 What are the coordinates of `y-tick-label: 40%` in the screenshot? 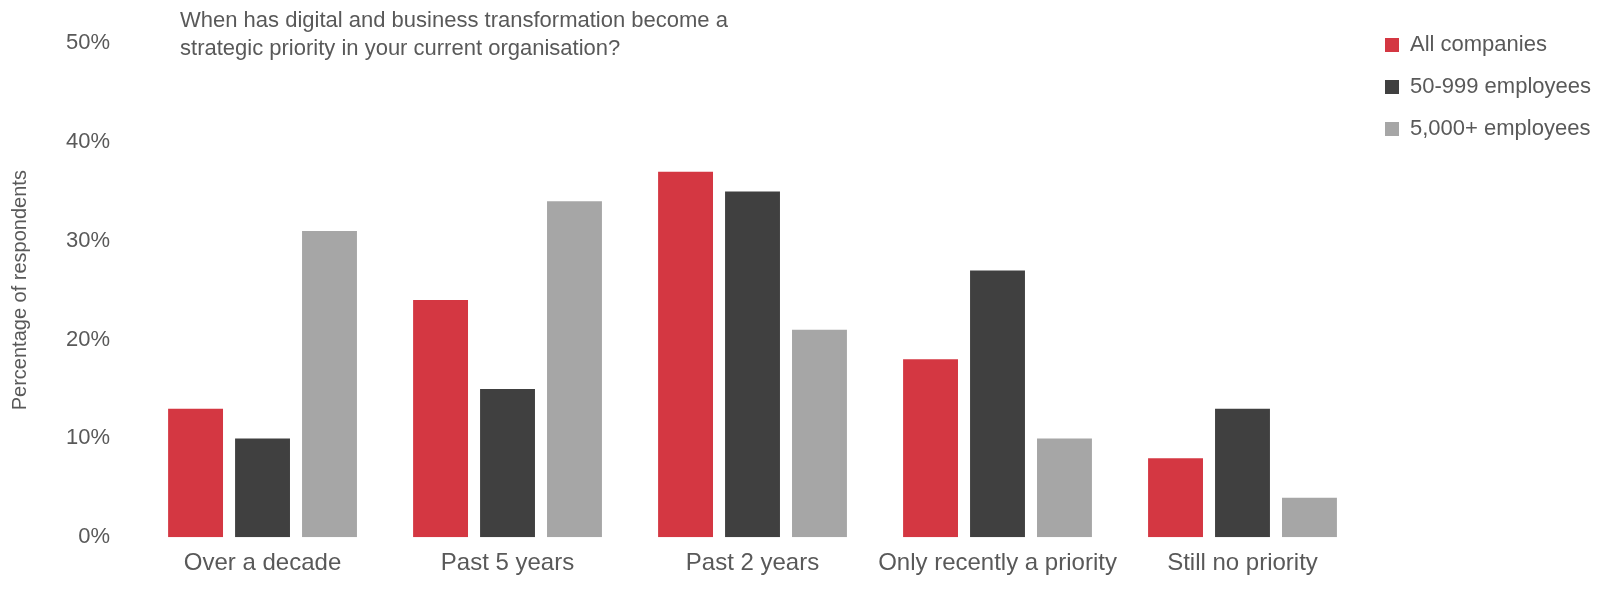 It's located at (88, 141).